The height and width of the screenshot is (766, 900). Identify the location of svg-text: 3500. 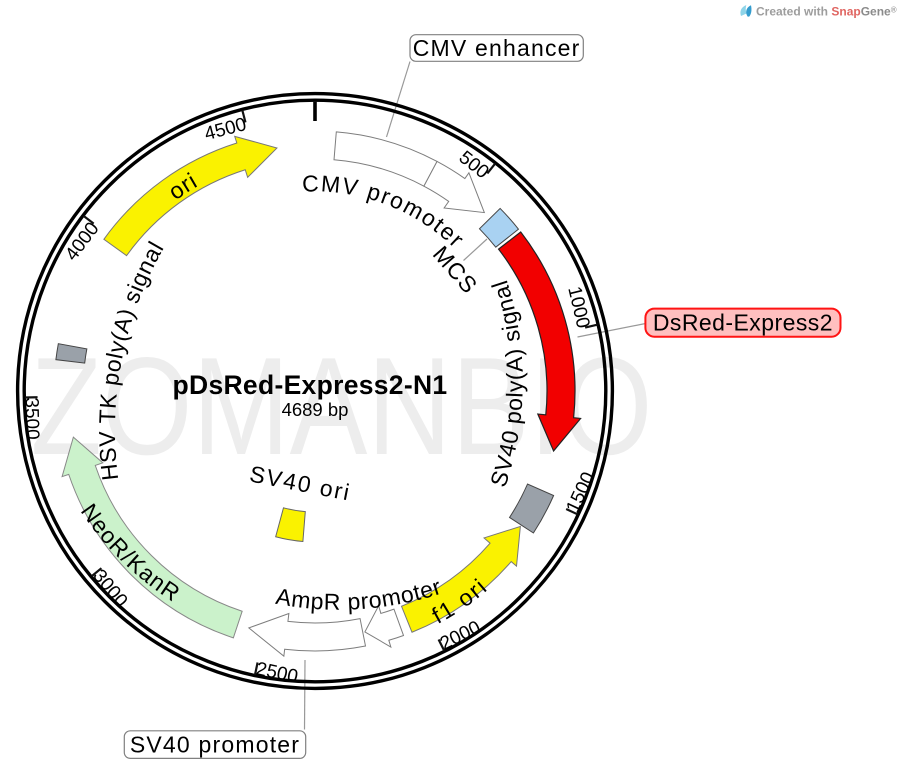
(32, 418).